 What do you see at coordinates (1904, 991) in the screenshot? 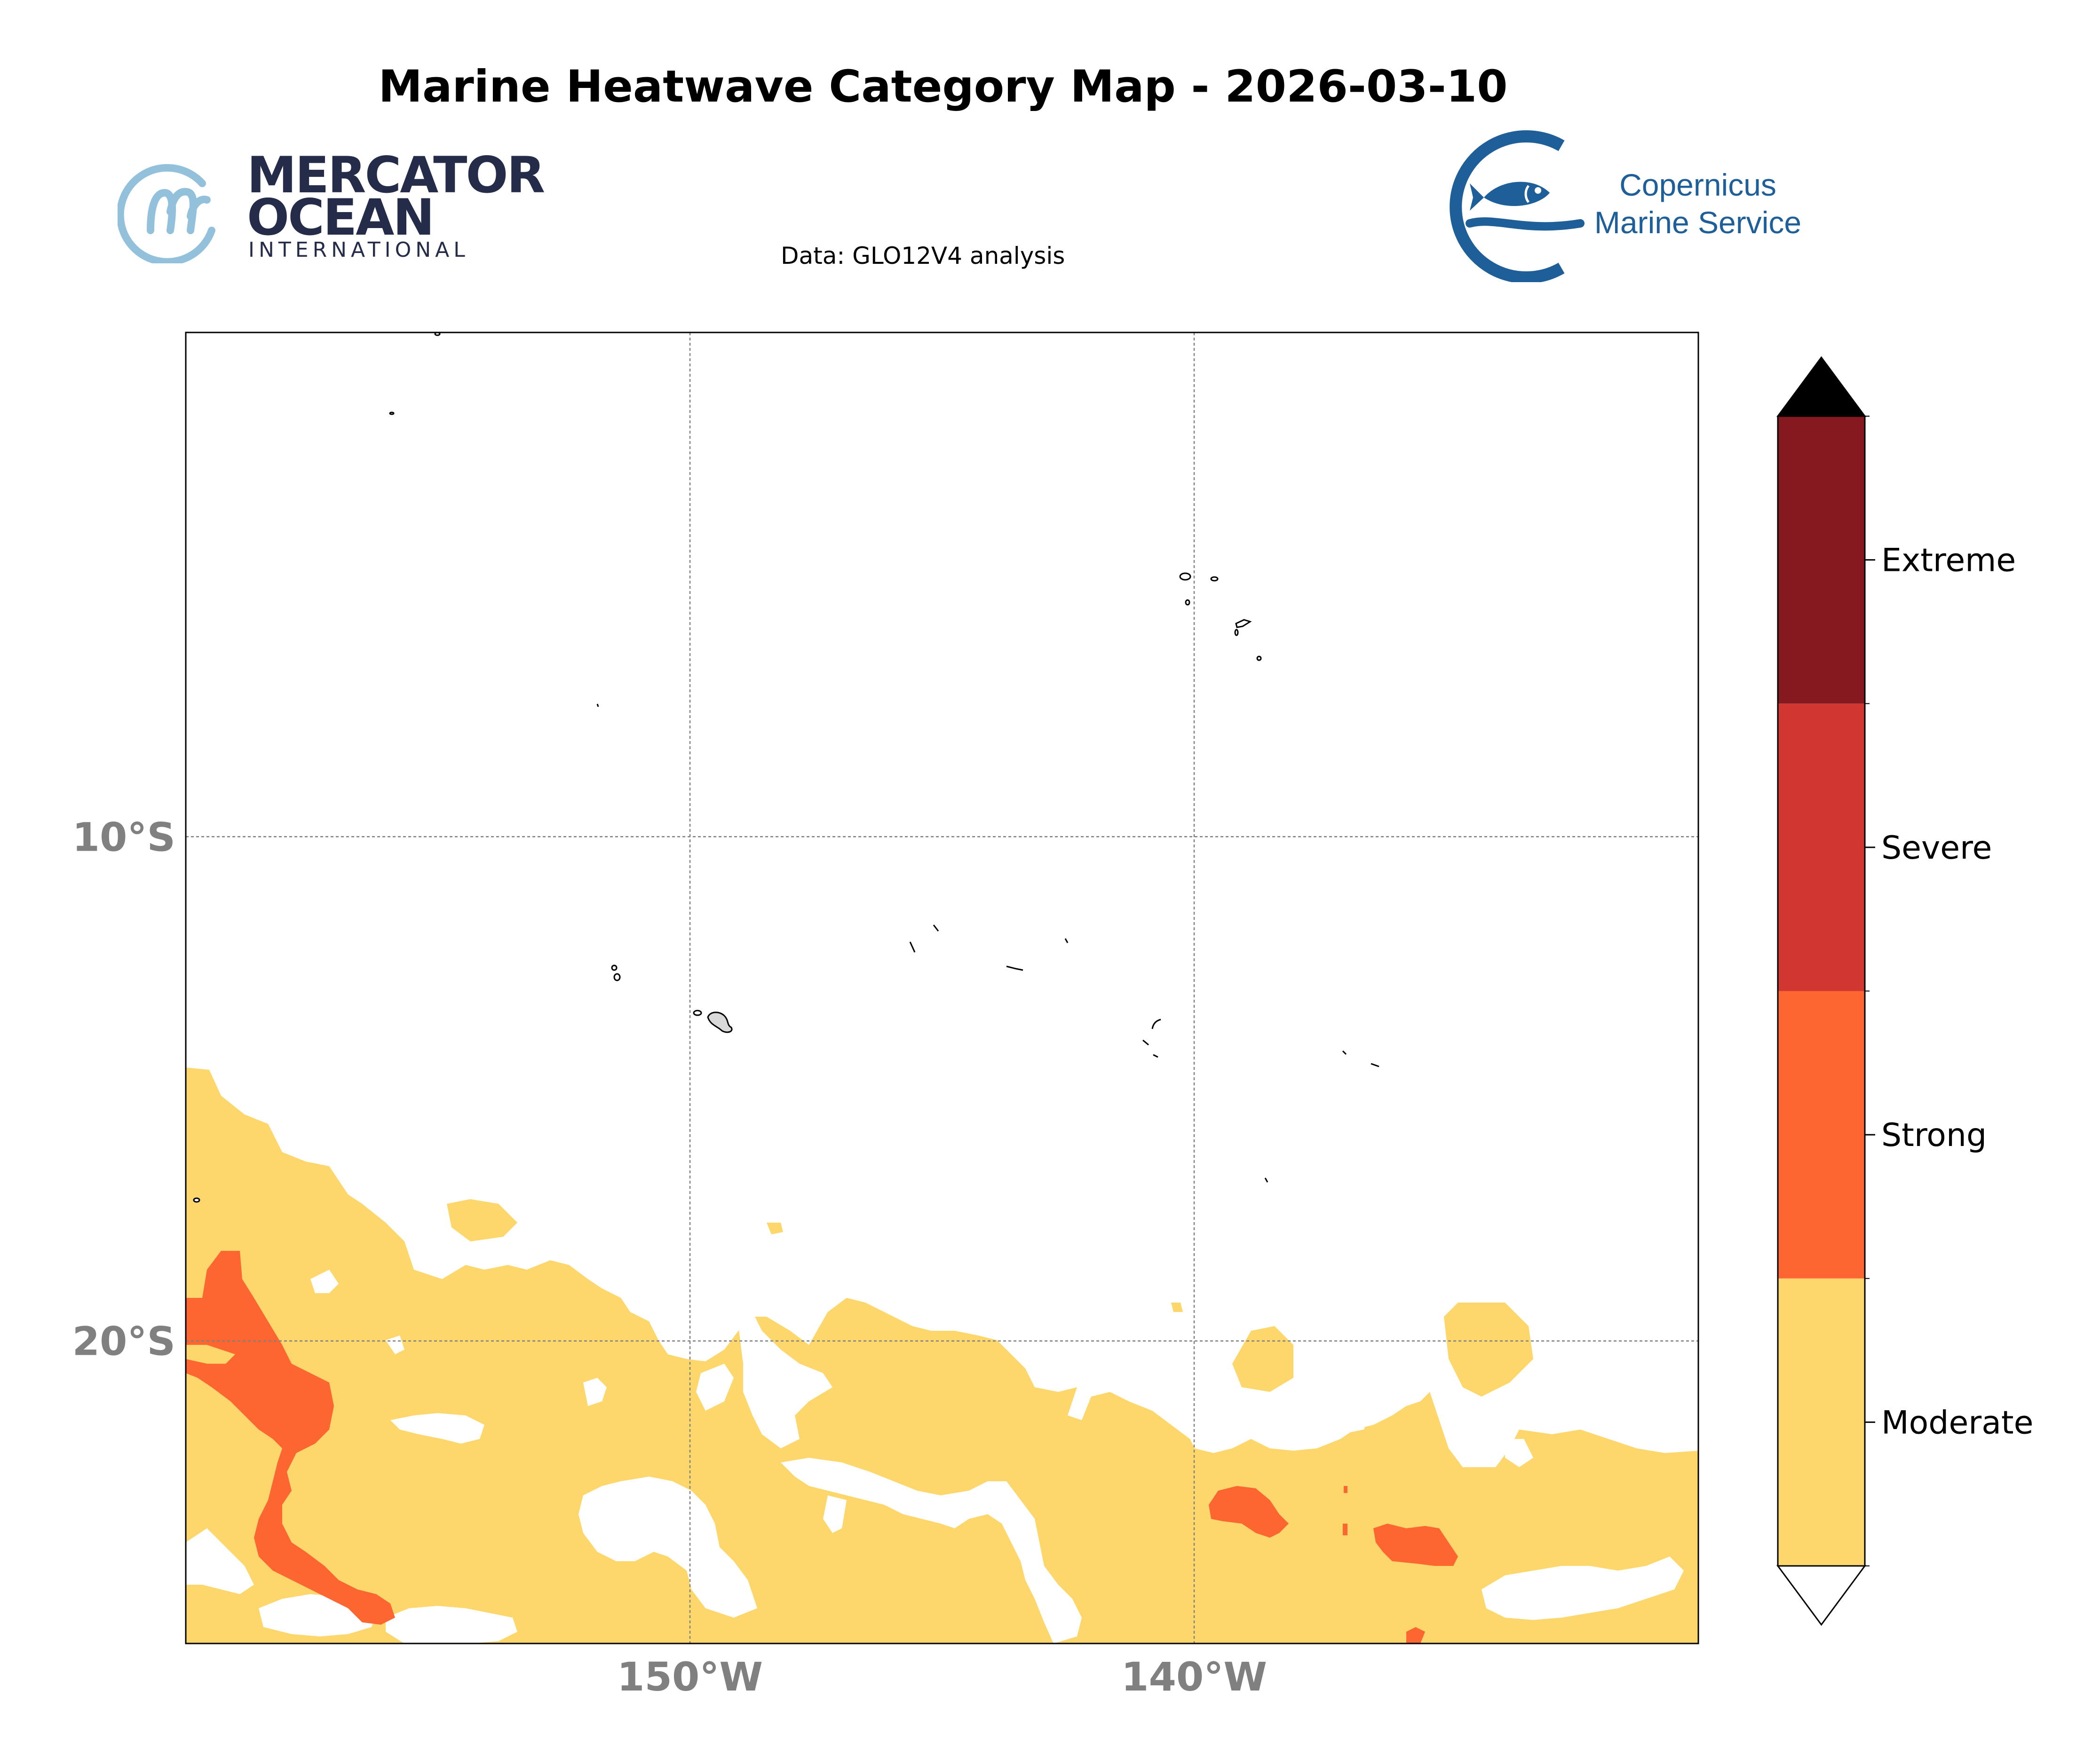
I see `colorbar: Moderate Strong Severe Extreme` at bounding box center [1904, 991].